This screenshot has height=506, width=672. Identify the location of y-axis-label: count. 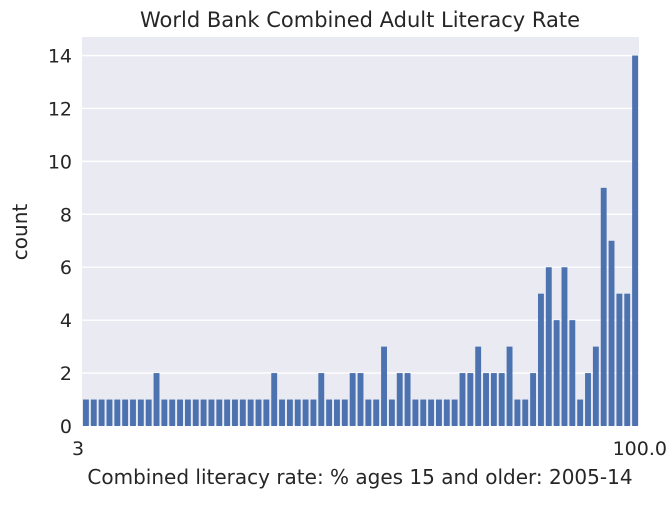
(20, 232).